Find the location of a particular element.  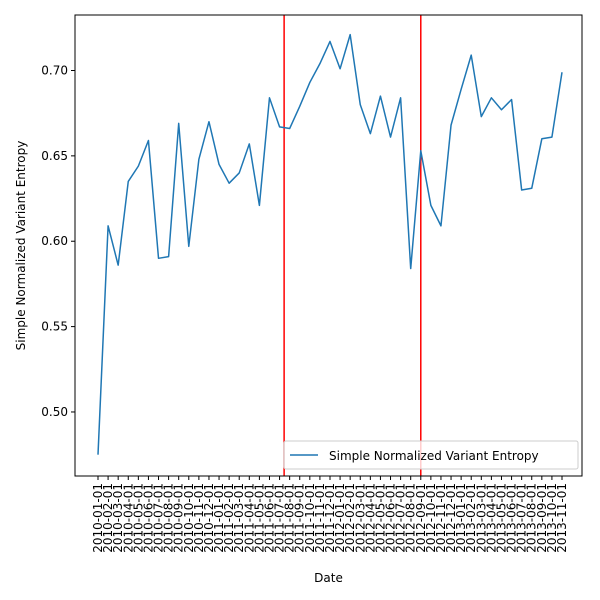

x-tick-label: 2012-08-01 is located at coordinates (411, 518).